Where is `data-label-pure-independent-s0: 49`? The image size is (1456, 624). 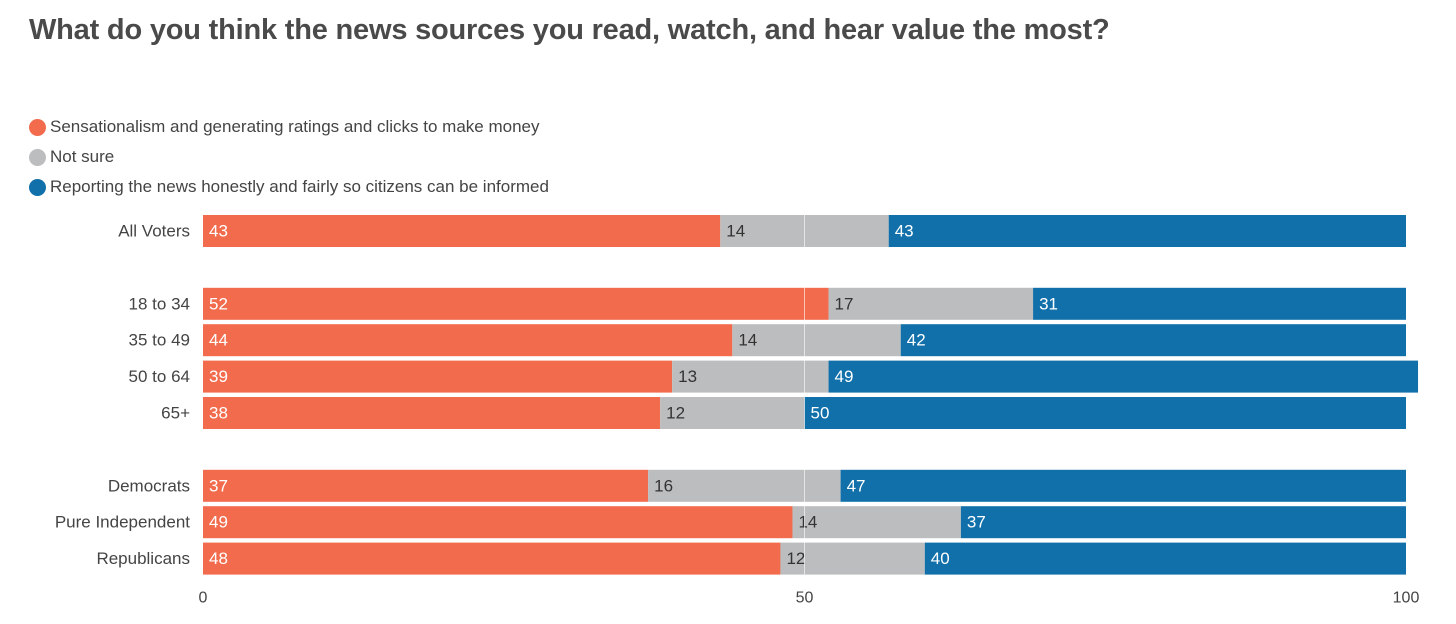 data-label-pure-independent-s0: 49 is located at coordinates (218, 522).